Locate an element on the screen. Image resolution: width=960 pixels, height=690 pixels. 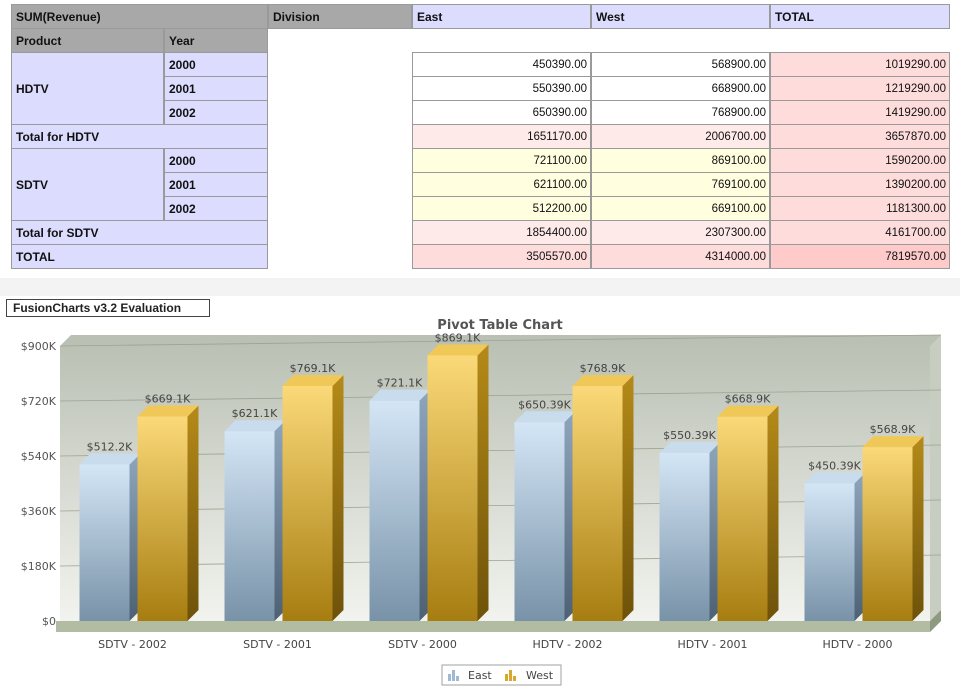
value-label: $550.39K is located at coordinates (689, 435).